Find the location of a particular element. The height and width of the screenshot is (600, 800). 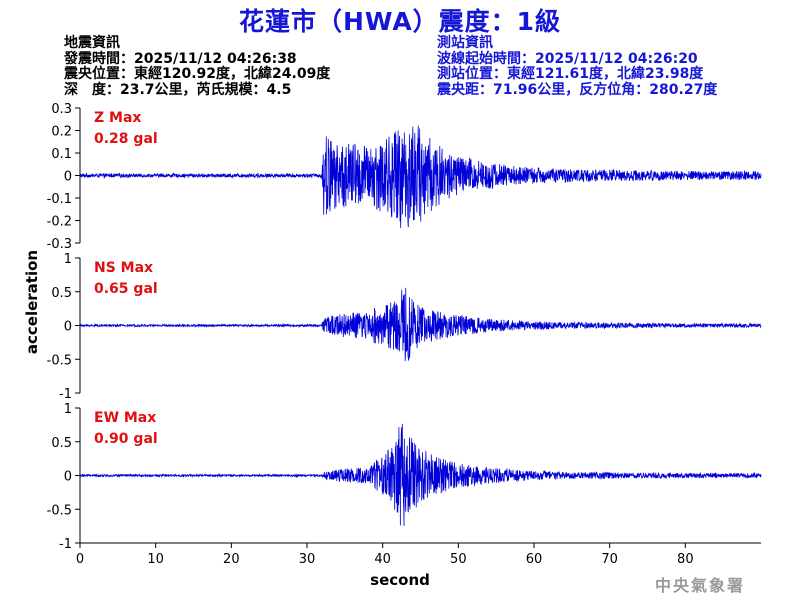

max-label-name: EW Max is located at coordinates (125, 418).